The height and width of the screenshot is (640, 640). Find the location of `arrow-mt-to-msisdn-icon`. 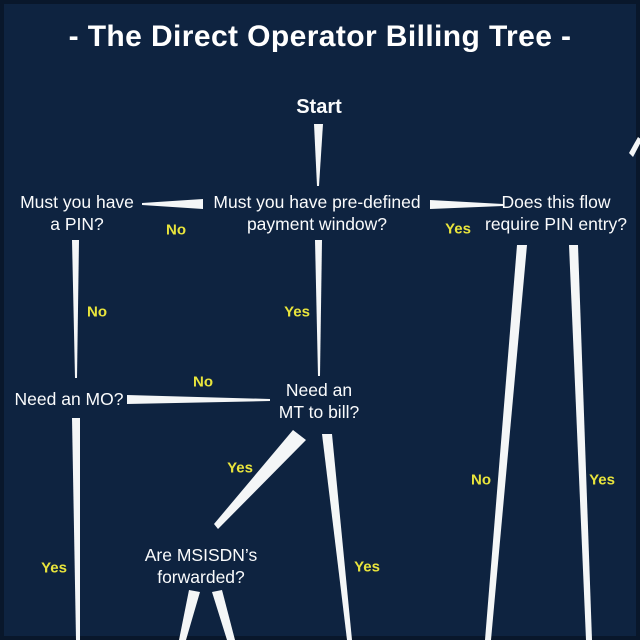

arrow-mt-to-msisdn-icon is located at coordinates (260, 479).